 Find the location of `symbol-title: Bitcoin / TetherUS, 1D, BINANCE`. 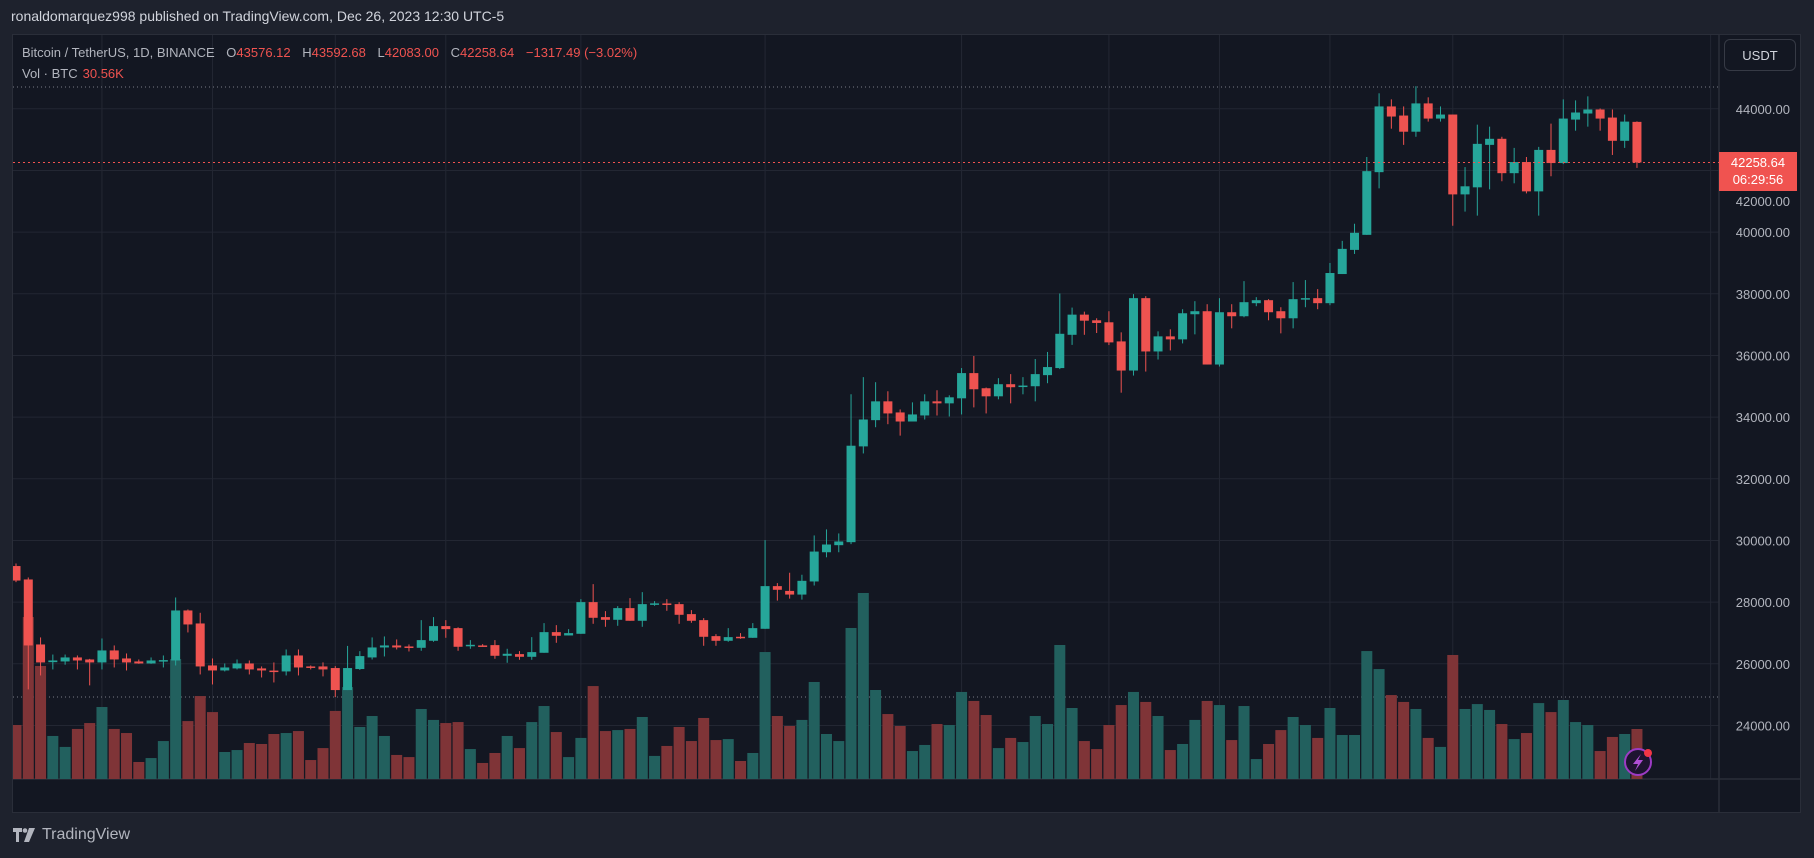

symbol-title: Bitcoin / TetherUS, 1D, BINANCE is located at coordinates (118, 52).